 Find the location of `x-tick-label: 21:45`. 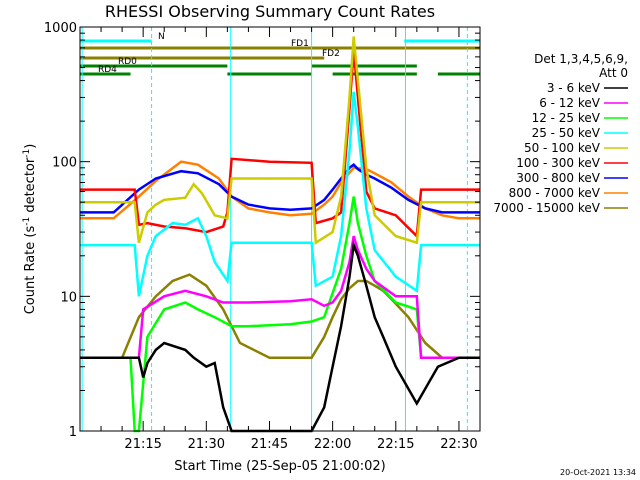

x-tick-label: 21:45 is located at coordinates (269, 444).